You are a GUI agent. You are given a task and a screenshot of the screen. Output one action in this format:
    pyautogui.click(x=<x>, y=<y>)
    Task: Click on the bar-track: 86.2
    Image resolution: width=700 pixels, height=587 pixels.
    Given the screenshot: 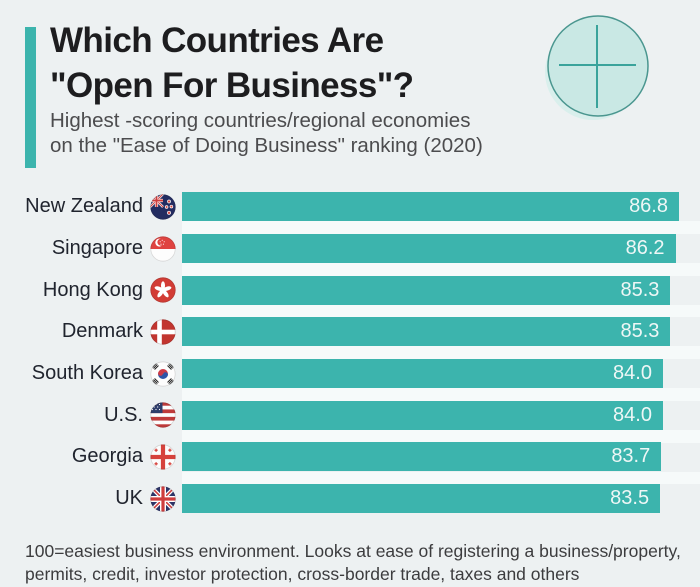 What is the action you would take?
    pyautogui.click(x=430, y=249)
    